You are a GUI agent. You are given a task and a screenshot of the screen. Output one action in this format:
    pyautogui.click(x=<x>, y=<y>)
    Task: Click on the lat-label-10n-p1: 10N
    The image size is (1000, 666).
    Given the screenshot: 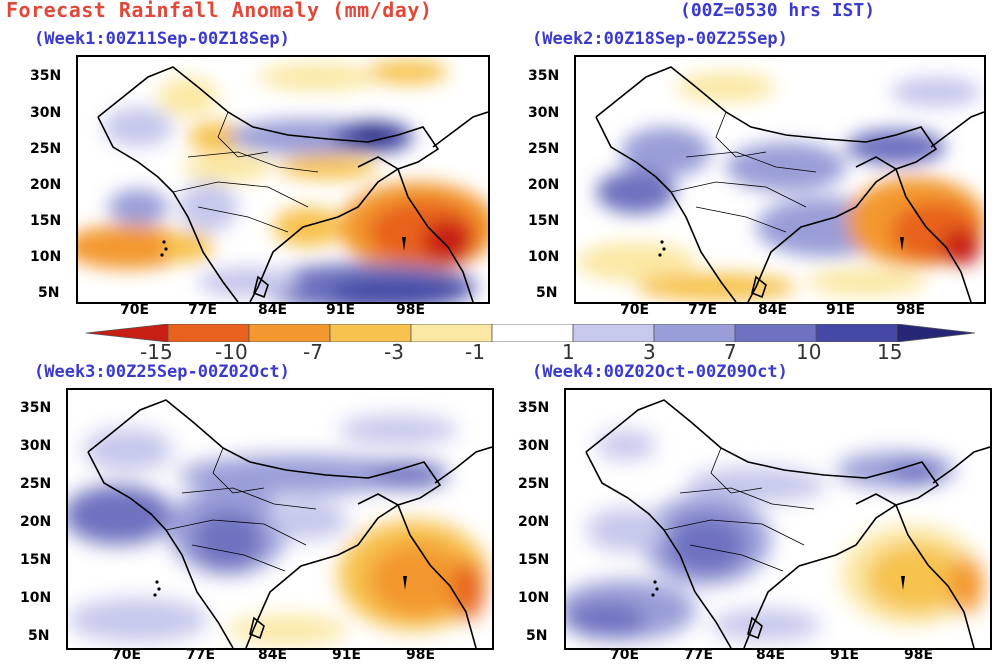 What is the action you would take?
    pyautogui.click(x=46, y=257)
    